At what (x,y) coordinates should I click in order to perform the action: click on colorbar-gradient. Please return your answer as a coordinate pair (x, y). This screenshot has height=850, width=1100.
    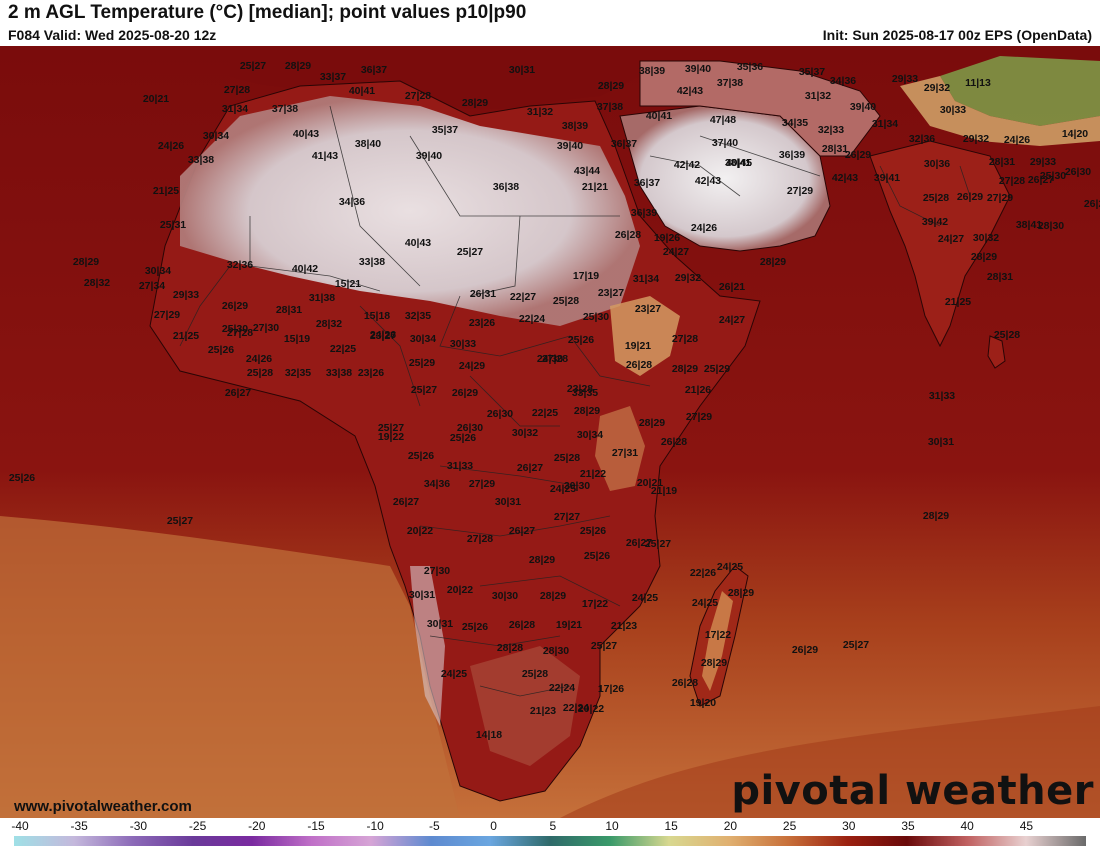
    Looking at the image, I should click on (550, 841).